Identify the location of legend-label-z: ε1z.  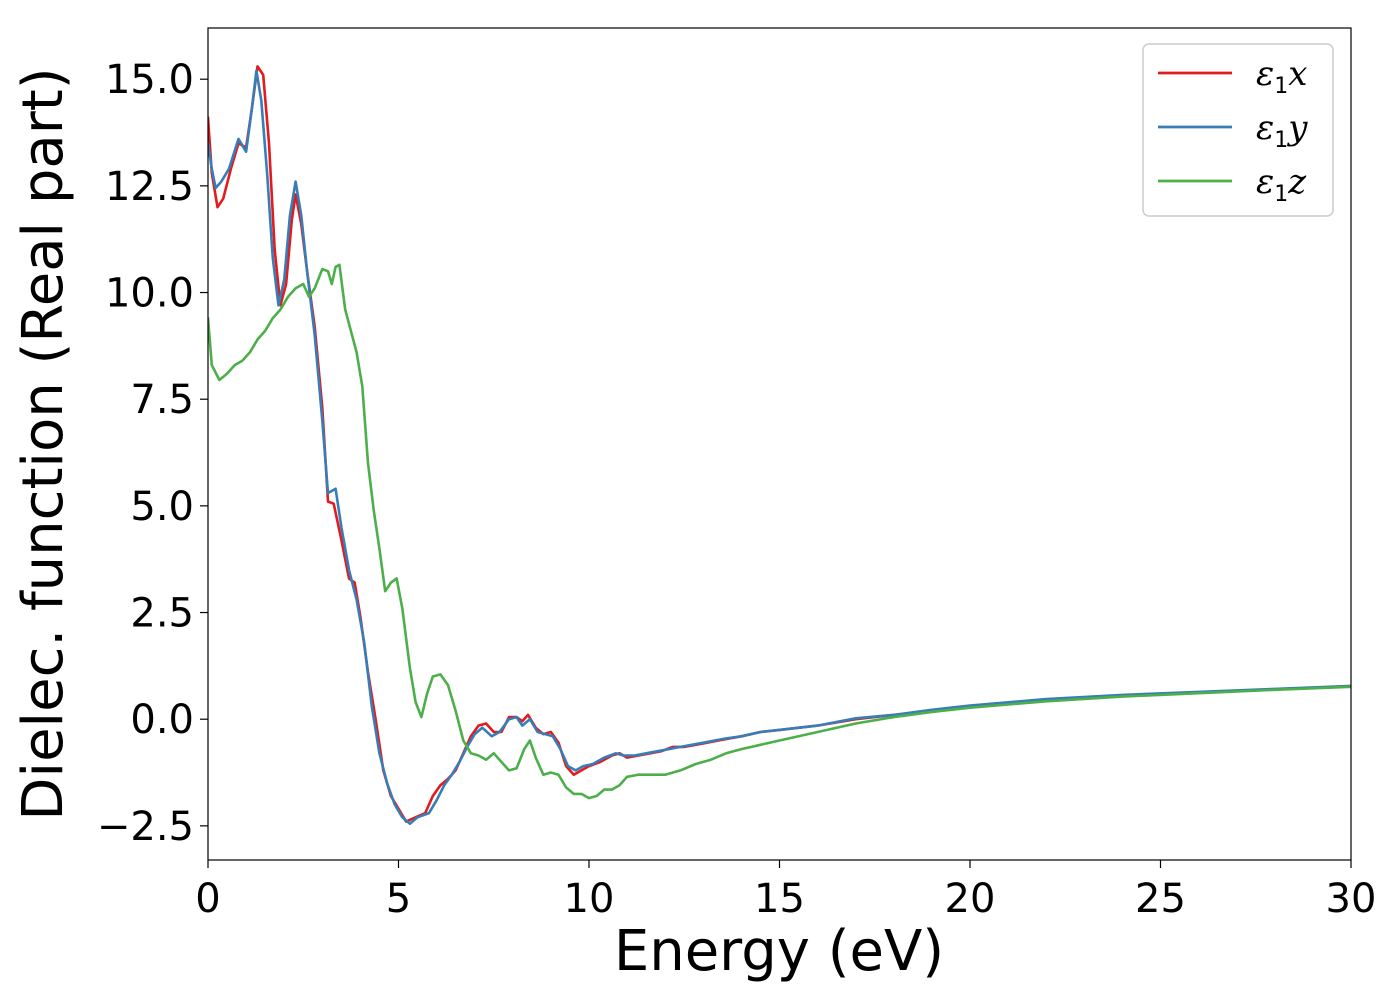
(1281, 184).